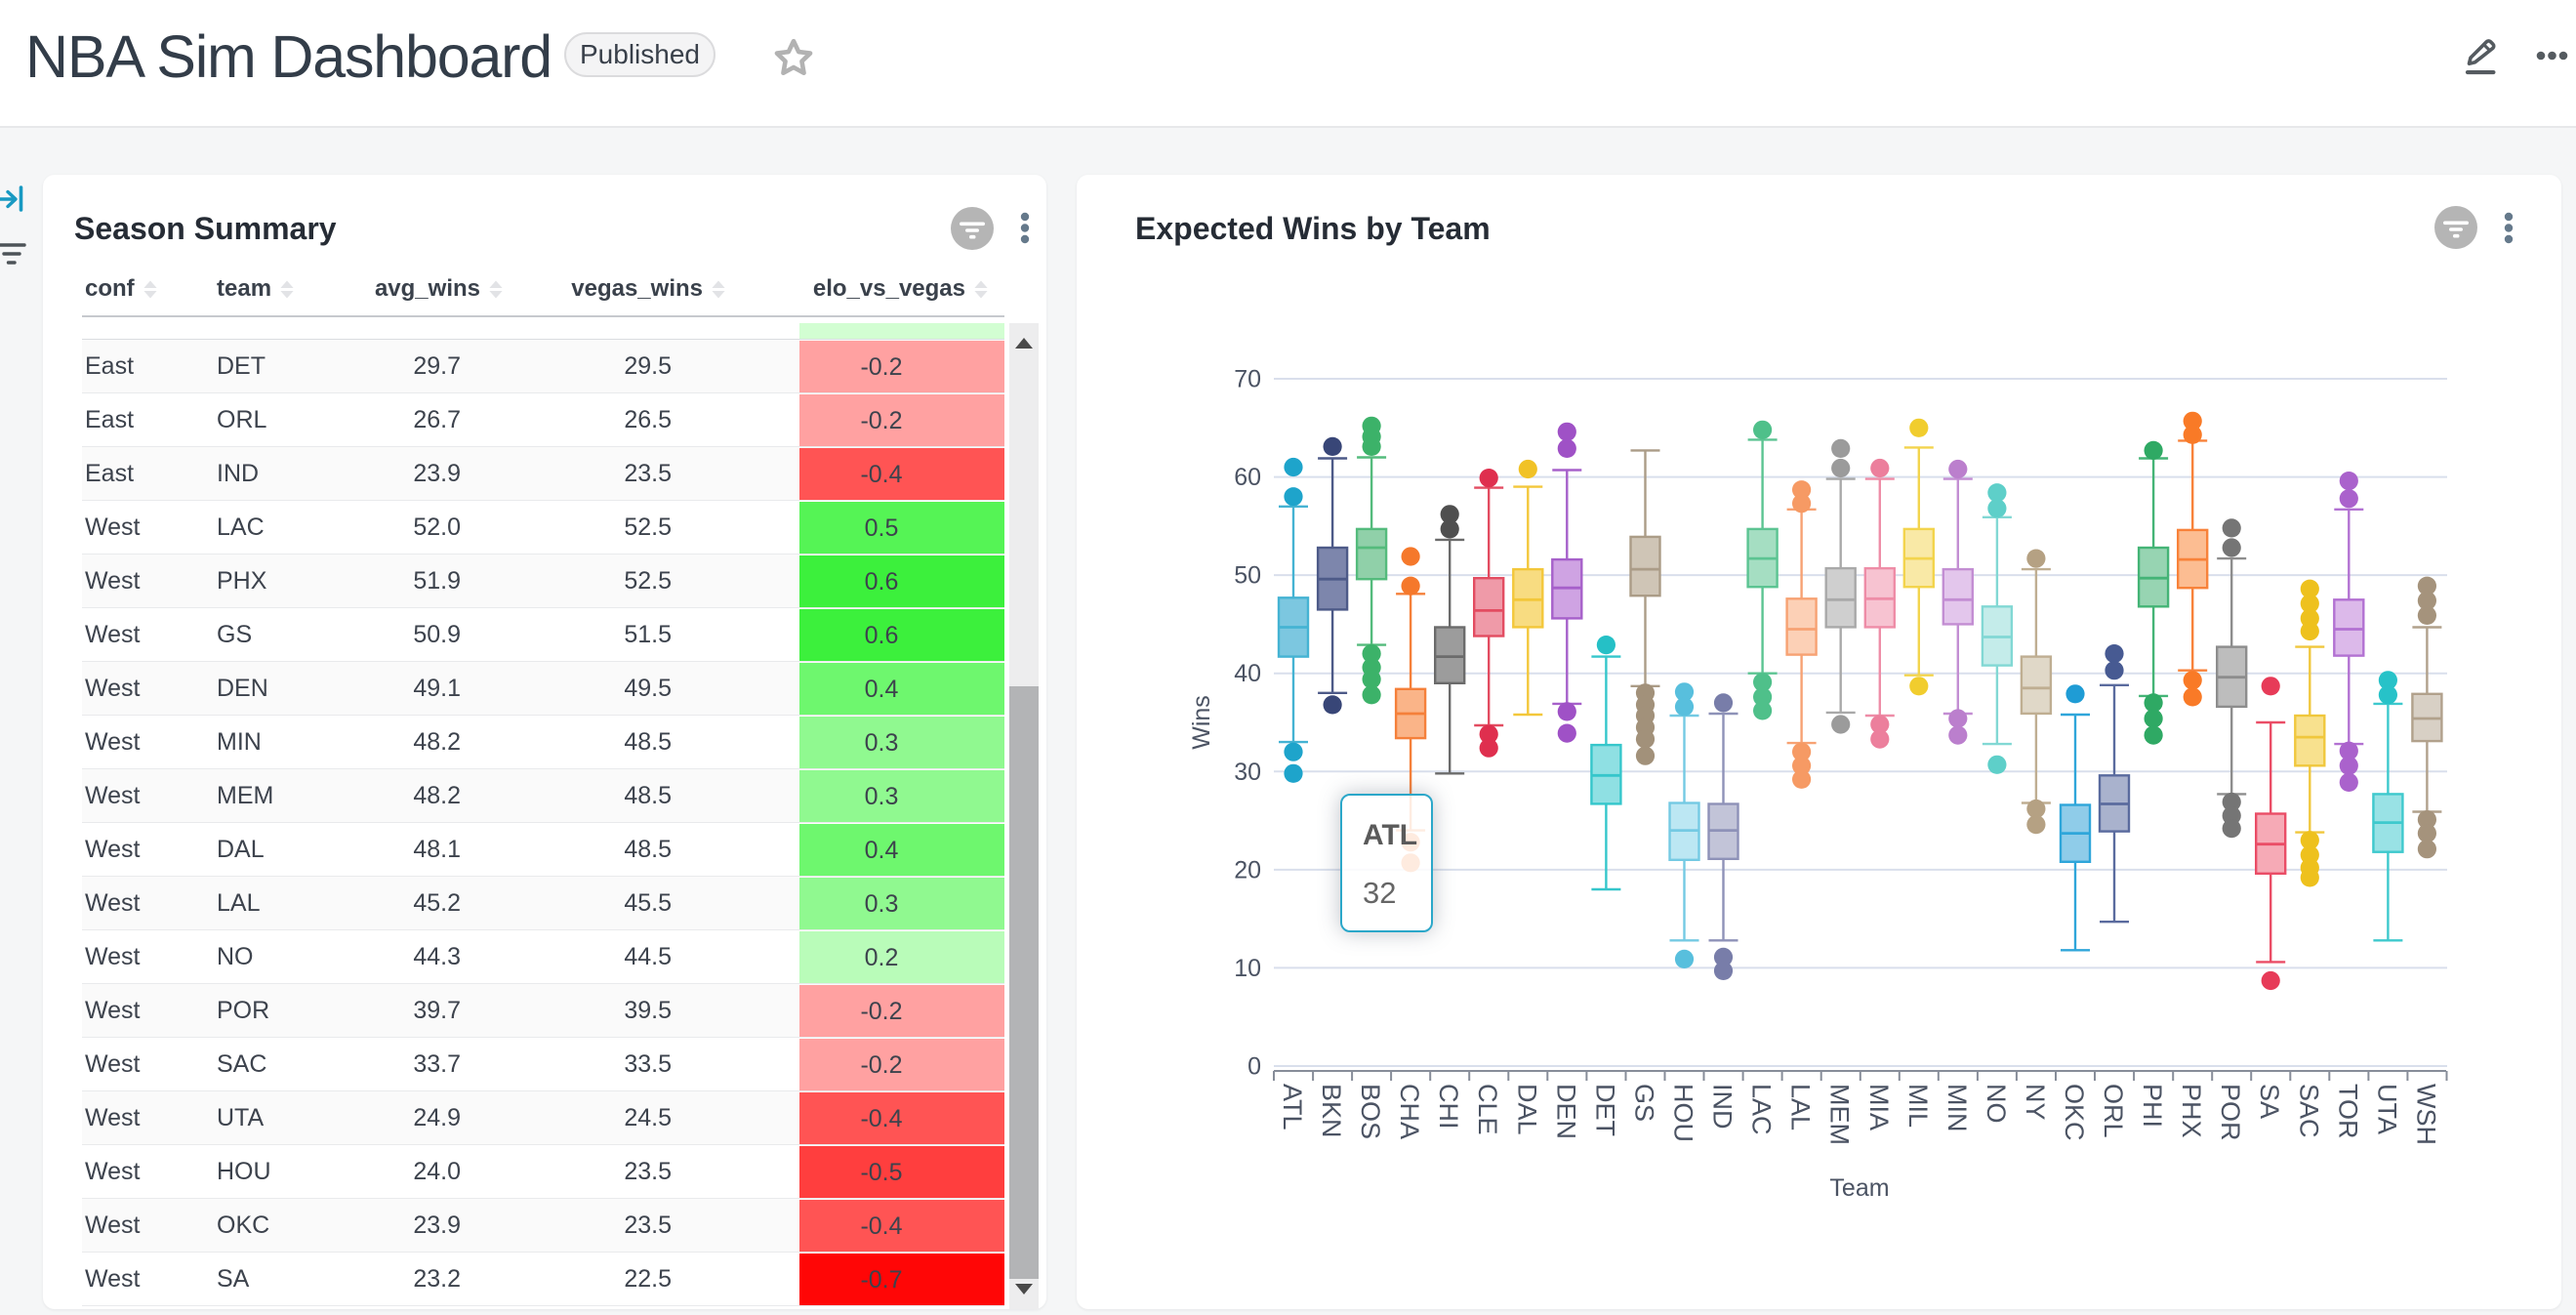  Describe the element at coordinates (1247, 576) in the screenshot. I see `svg-text: 50` at that location.